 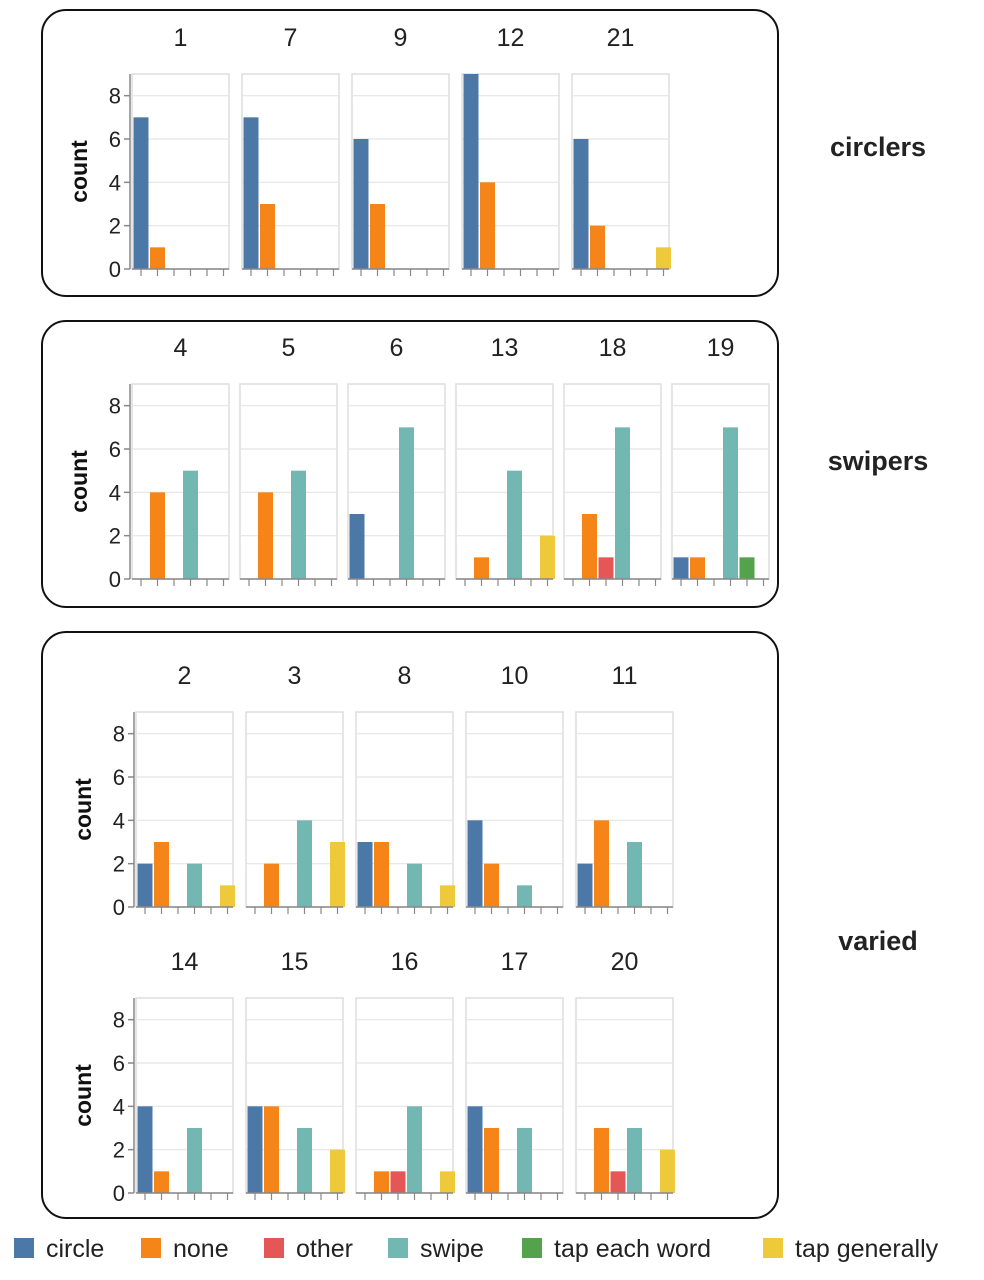 What do you see at coordinates (625, 962) in the screenshot?
I see `panel-title: 20` at bounding box center [625, 962].